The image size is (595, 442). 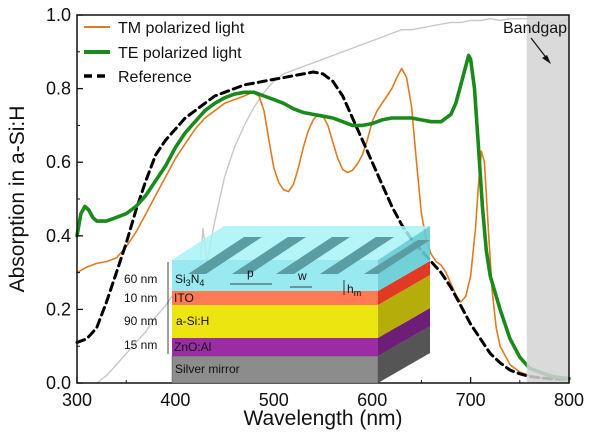 What do you see at coordinates (250, 273) in the screenshot?
I see `period-label: p` at bounding box center [250, 273].